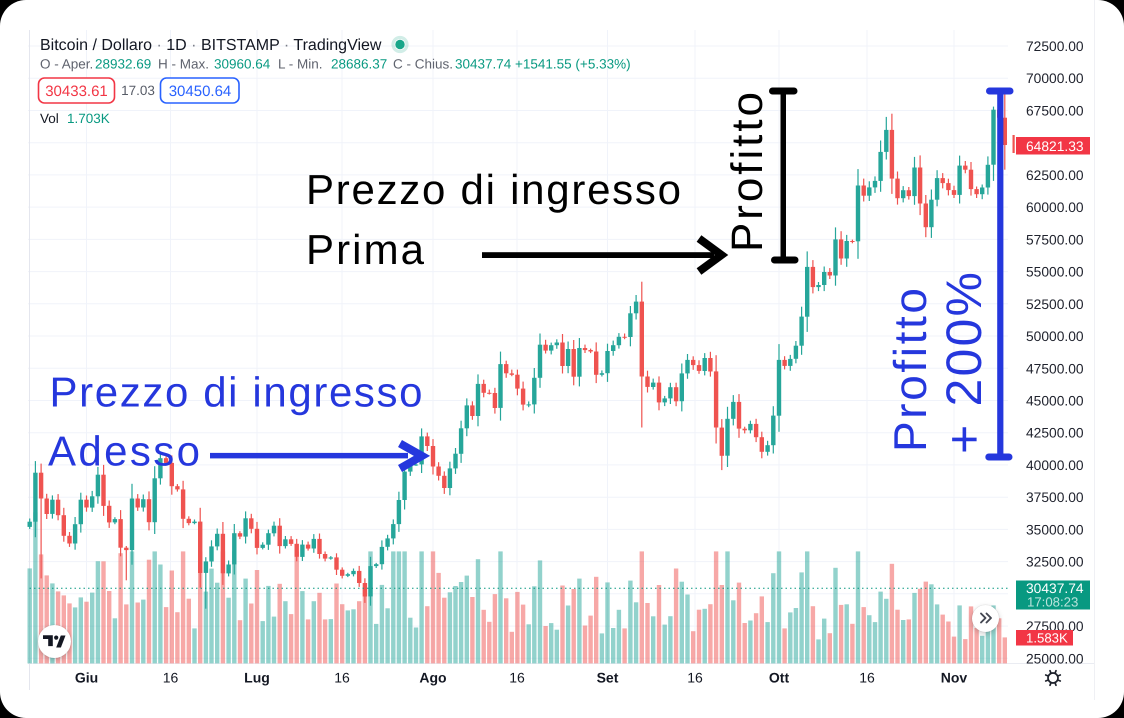  Describe the element at coordinates (76, 91) in the screenshot. I see `svg-text: 30433.61` at that location.